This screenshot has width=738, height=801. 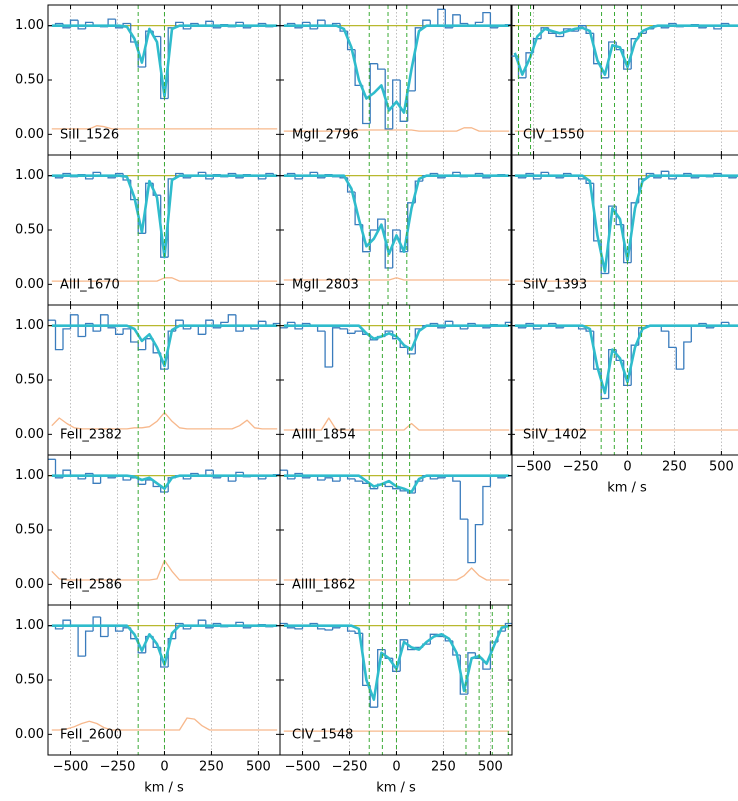 What do you see at coordinates (322, 735) in the screenshot?
I see `panel-label: CIV_1548` at bounding box center [322, 735].